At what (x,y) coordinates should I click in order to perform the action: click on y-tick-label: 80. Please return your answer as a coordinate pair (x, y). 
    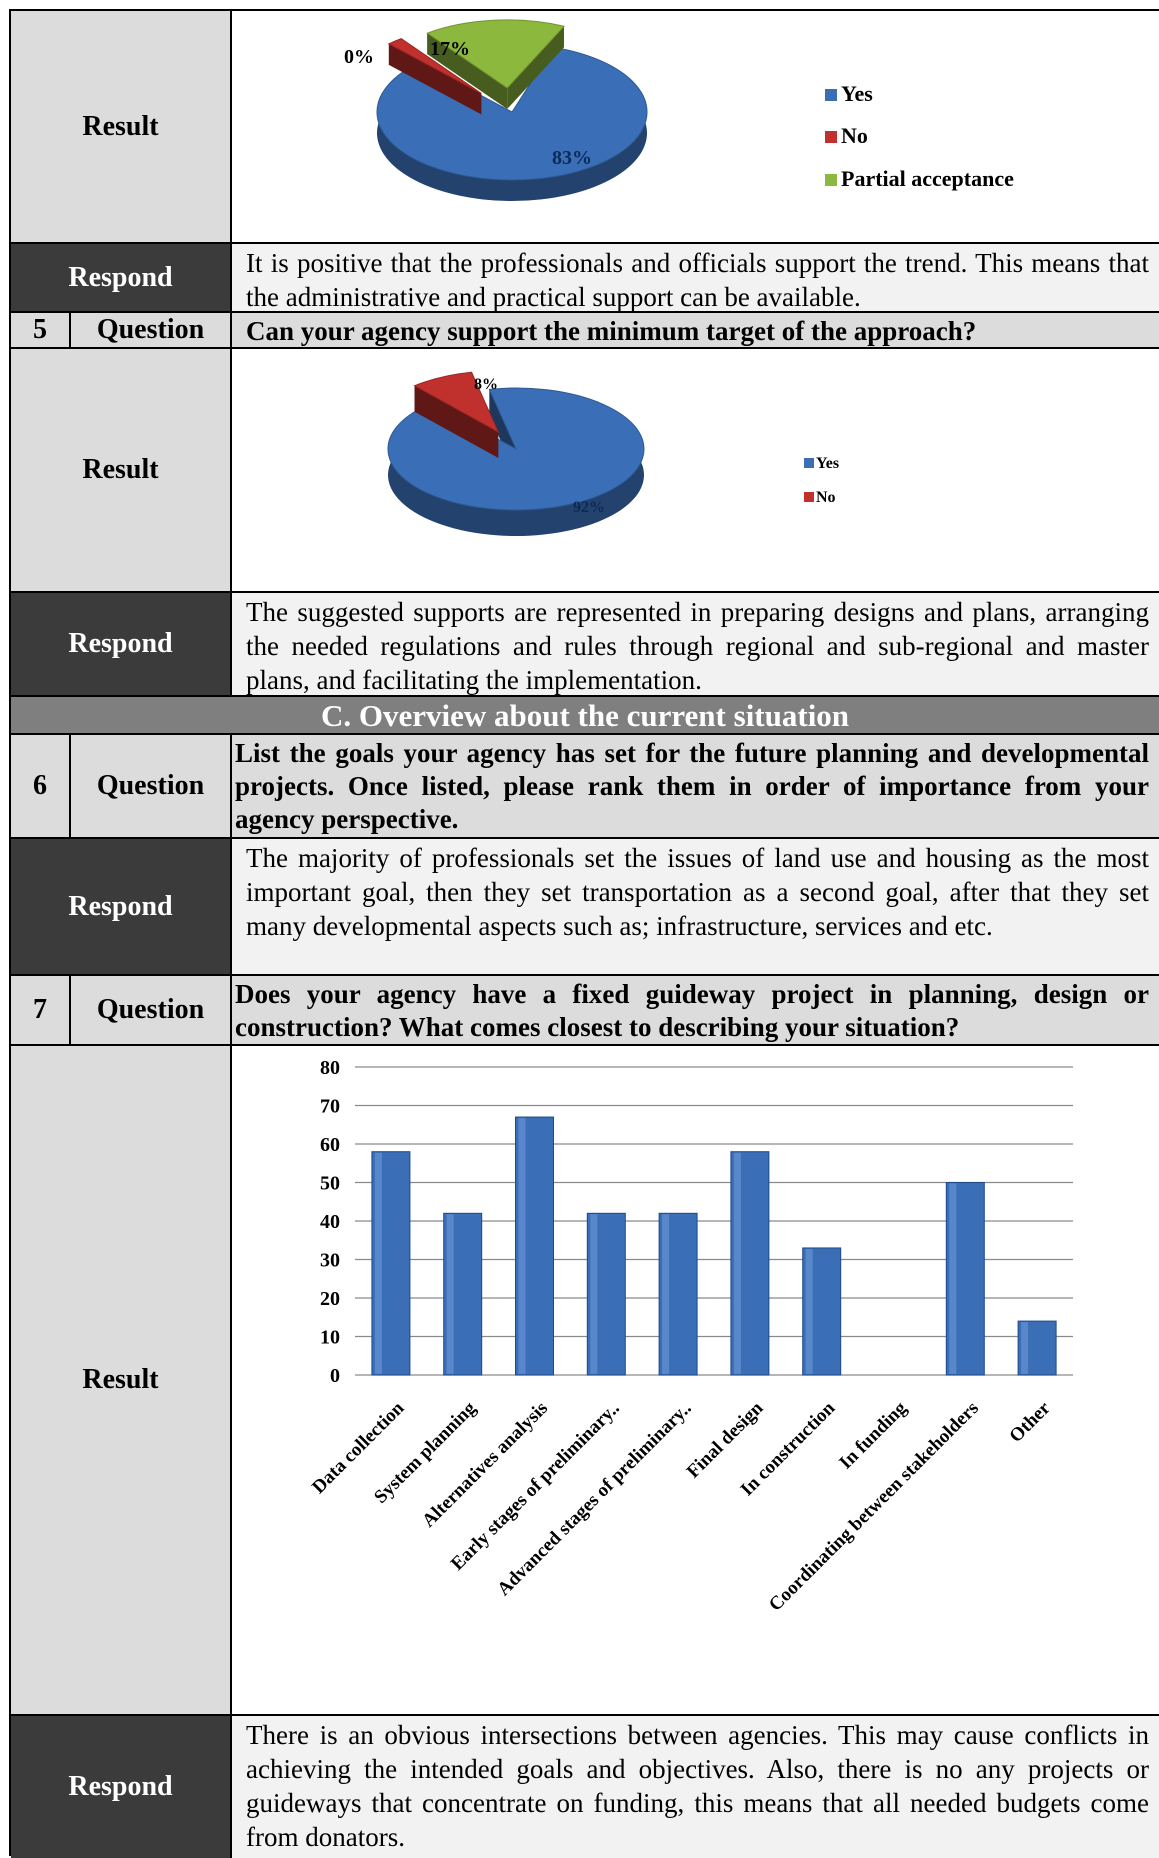
    Looking at the image, I should click on (330, 1068).